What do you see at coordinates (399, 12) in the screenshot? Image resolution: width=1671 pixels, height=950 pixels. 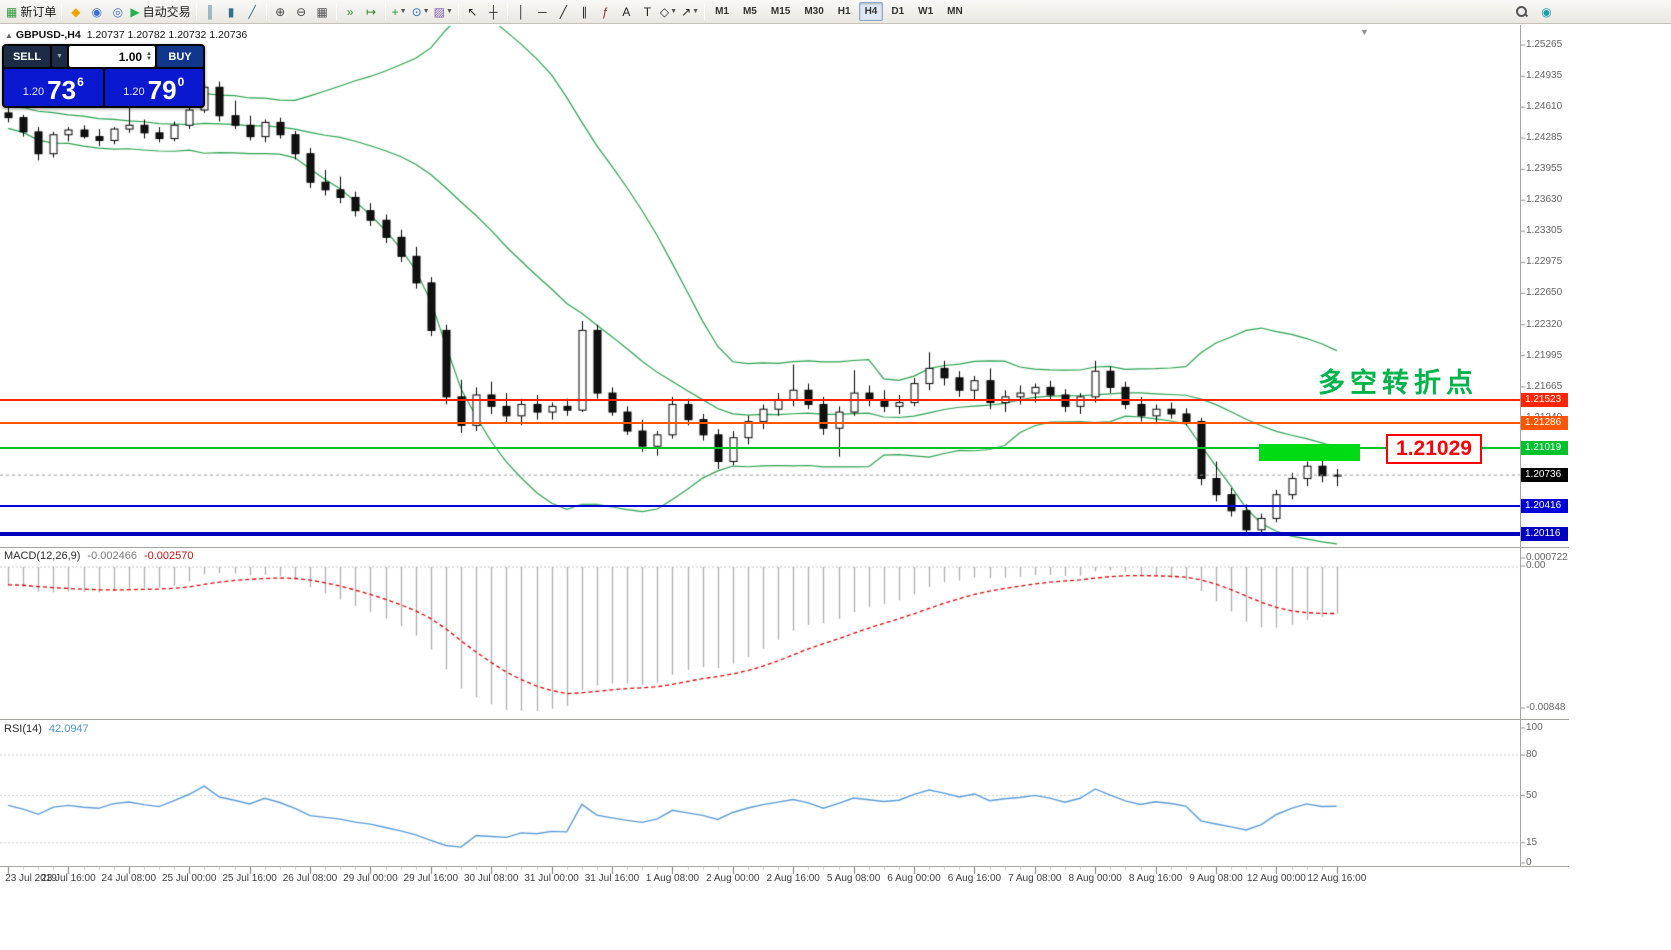 I see `indicators-button: + ▼` at bounding box center [399, 12].